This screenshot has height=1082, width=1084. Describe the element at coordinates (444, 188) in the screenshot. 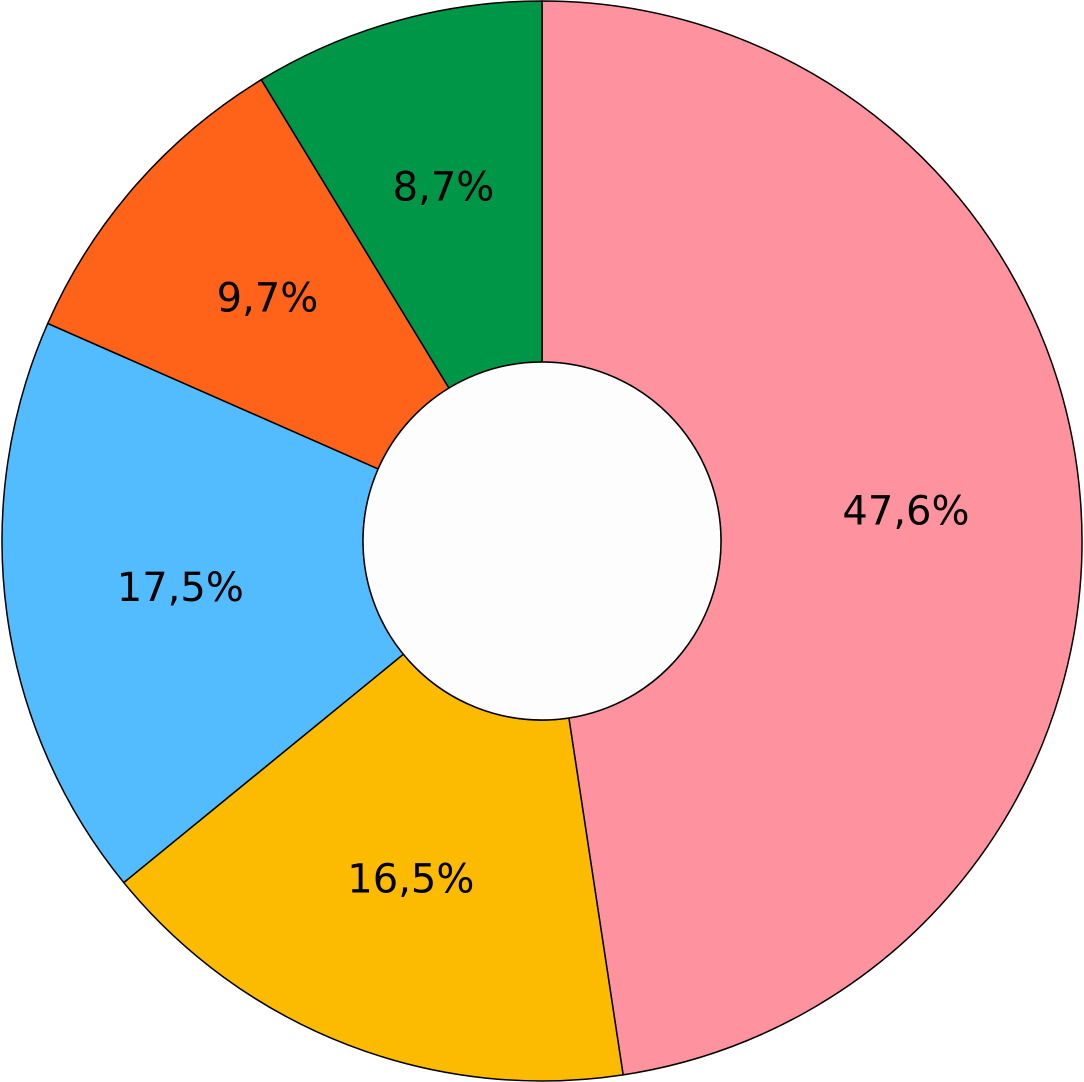

I see `slice-label: 8,7%` at that location.